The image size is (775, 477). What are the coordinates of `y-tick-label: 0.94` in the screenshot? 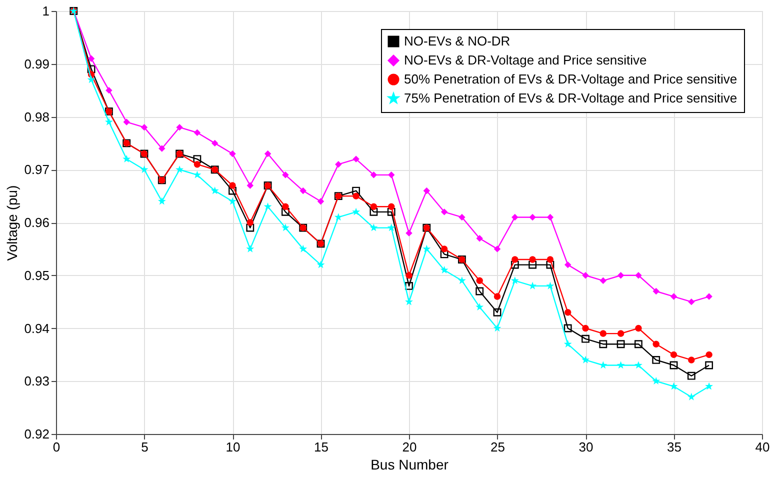 It's located at (37, 328).